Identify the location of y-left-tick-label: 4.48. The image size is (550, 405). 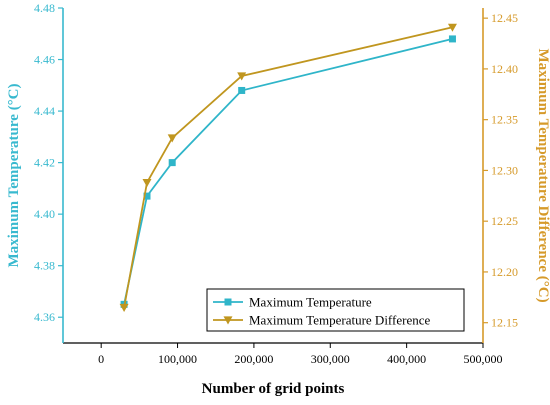
(44, 8).